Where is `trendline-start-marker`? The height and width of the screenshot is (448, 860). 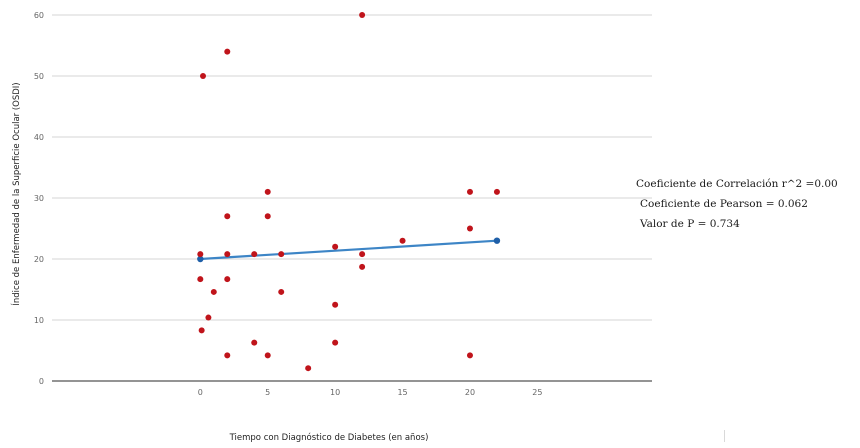 trendline-start-marker is located at coordinates (200, 259).